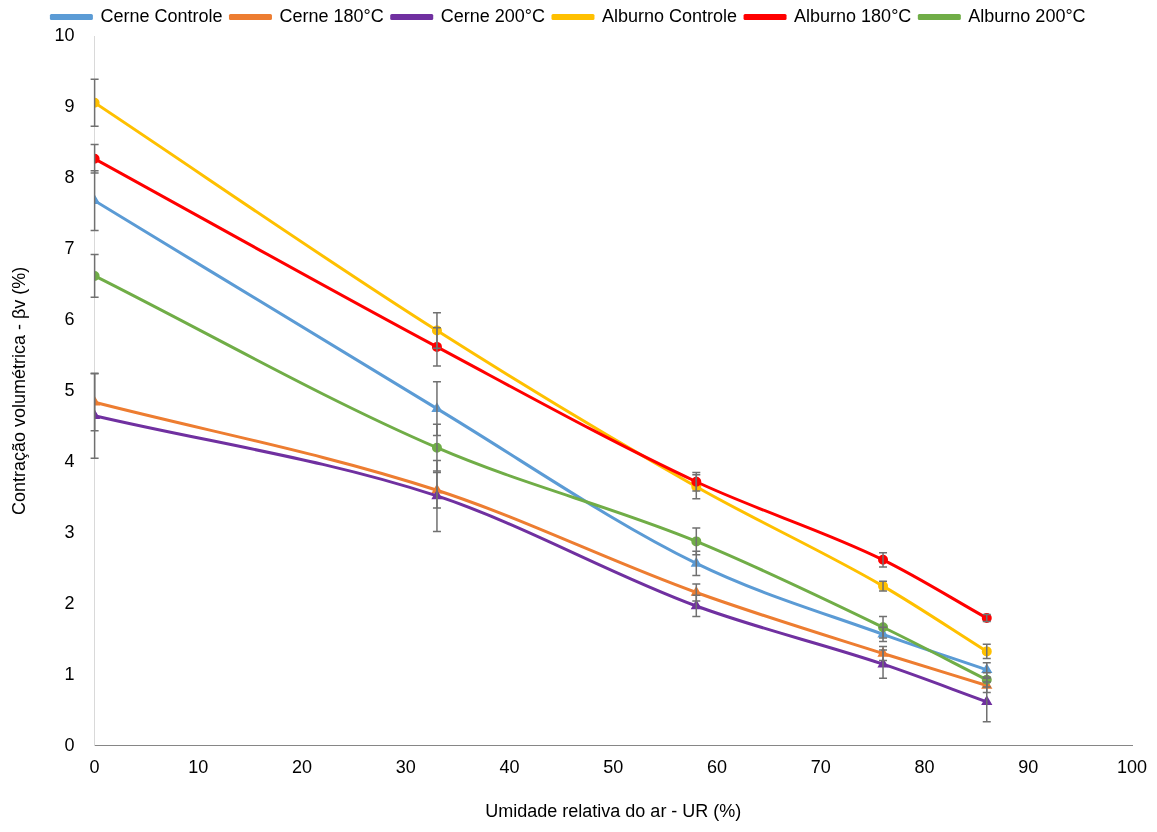  Describe the element at coordinates (669, 15) in the screenshot. I see `legend-label: Alburno Controle` at that location.